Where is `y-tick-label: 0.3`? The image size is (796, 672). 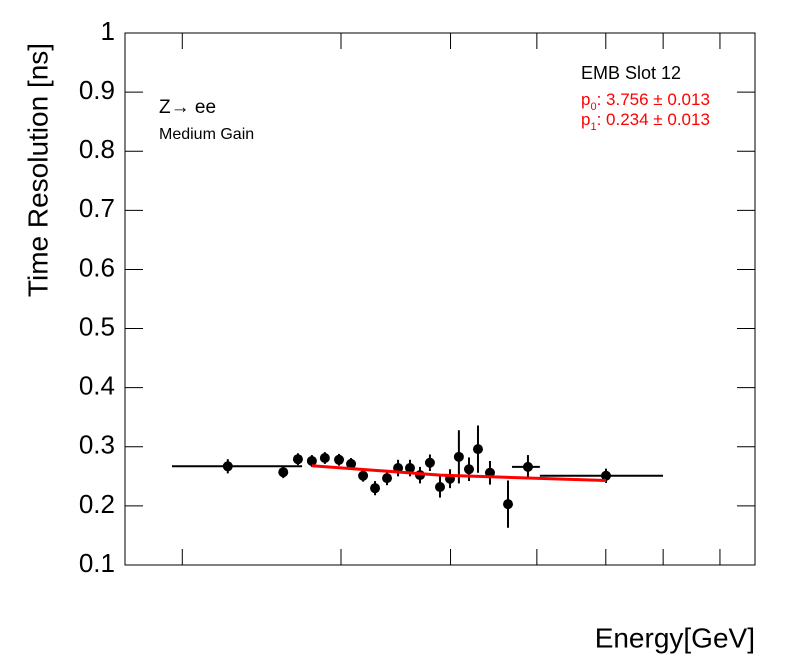 y-tick-label: 0.3 is located at coordinates (97, 445).